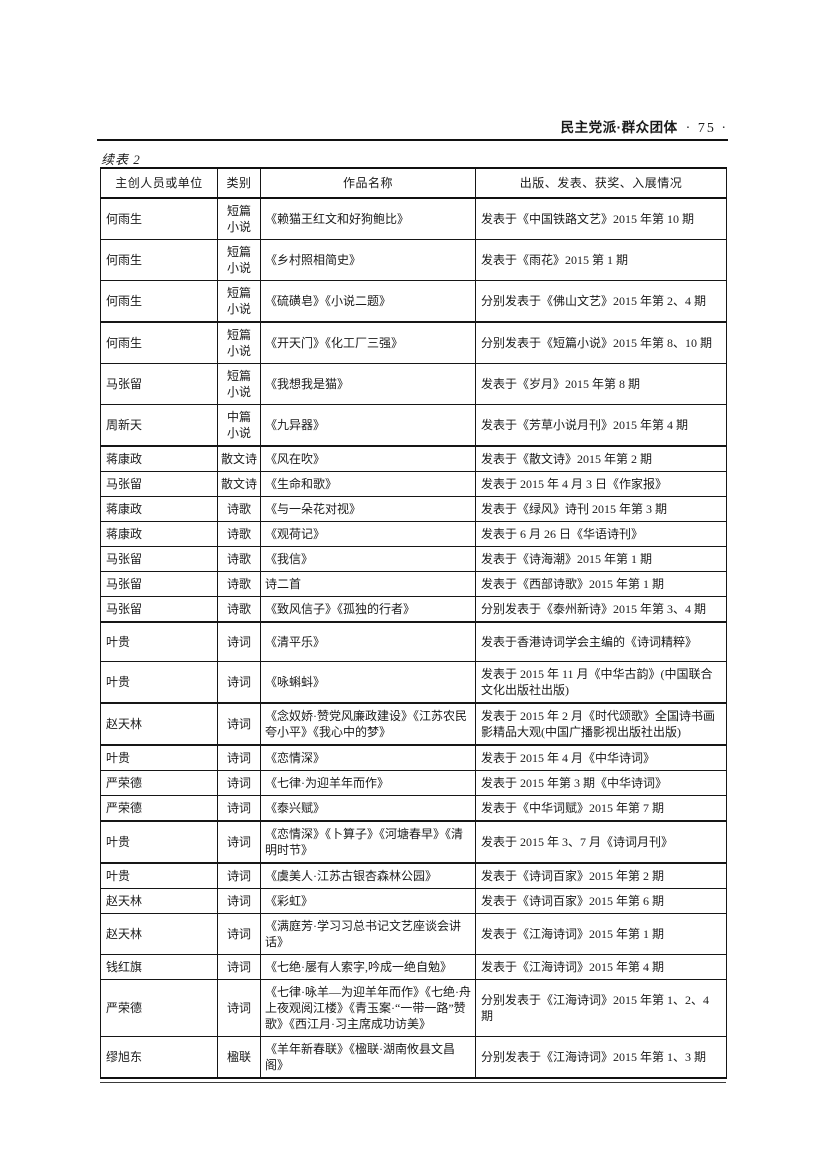  I want to click on cell-title: 《羊年新春联》《楹联·湖南攸县文昌阁》, so click(368, 1057).